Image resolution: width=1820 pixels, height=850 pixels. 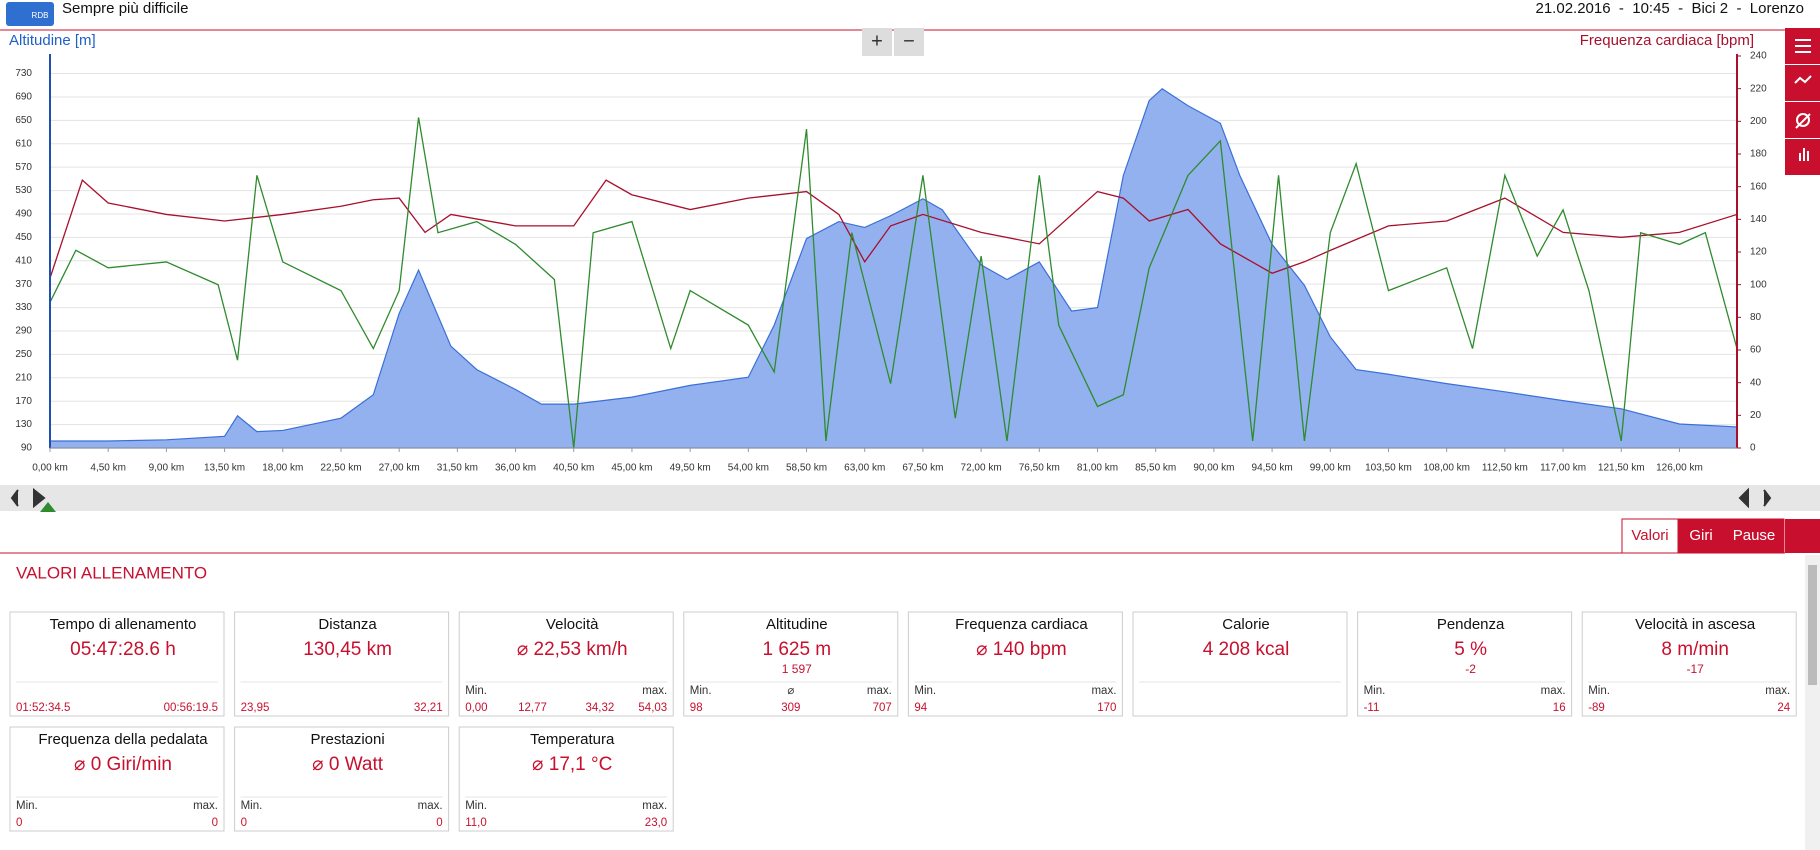 What do you see at coordinates (920, 708) in the screenshot?
I see `stat-value: 94` at bounding box center [920, 708].